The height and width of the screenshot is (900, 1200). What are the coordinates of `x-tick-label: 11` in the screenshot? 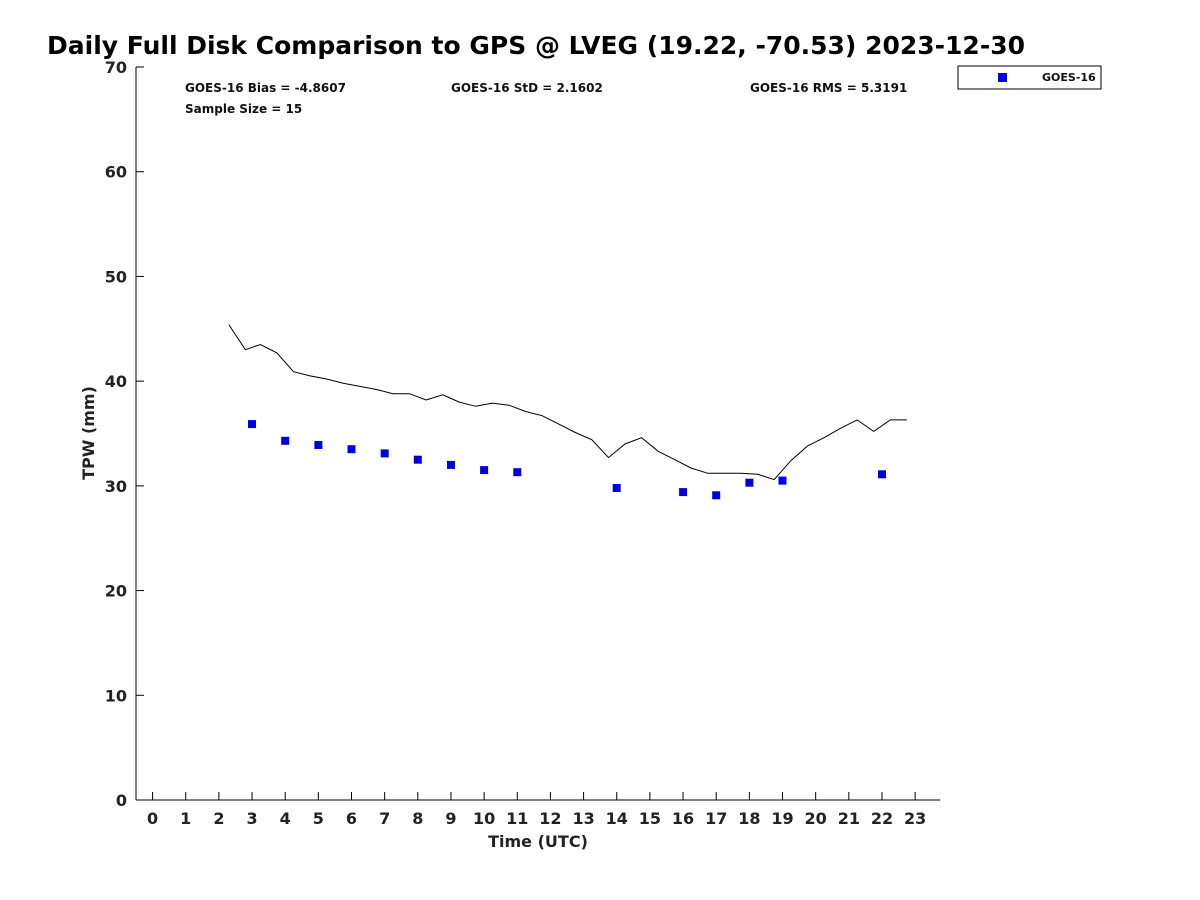 It's located at (517, 818).